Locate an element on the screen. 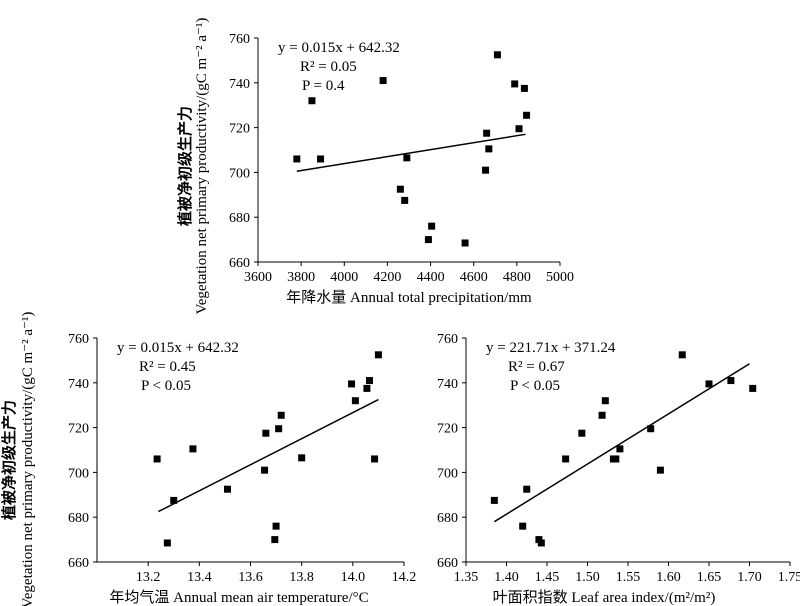  temperature-y-label-zh: 植被净初级生产力 is located at coordinates (9, 460).